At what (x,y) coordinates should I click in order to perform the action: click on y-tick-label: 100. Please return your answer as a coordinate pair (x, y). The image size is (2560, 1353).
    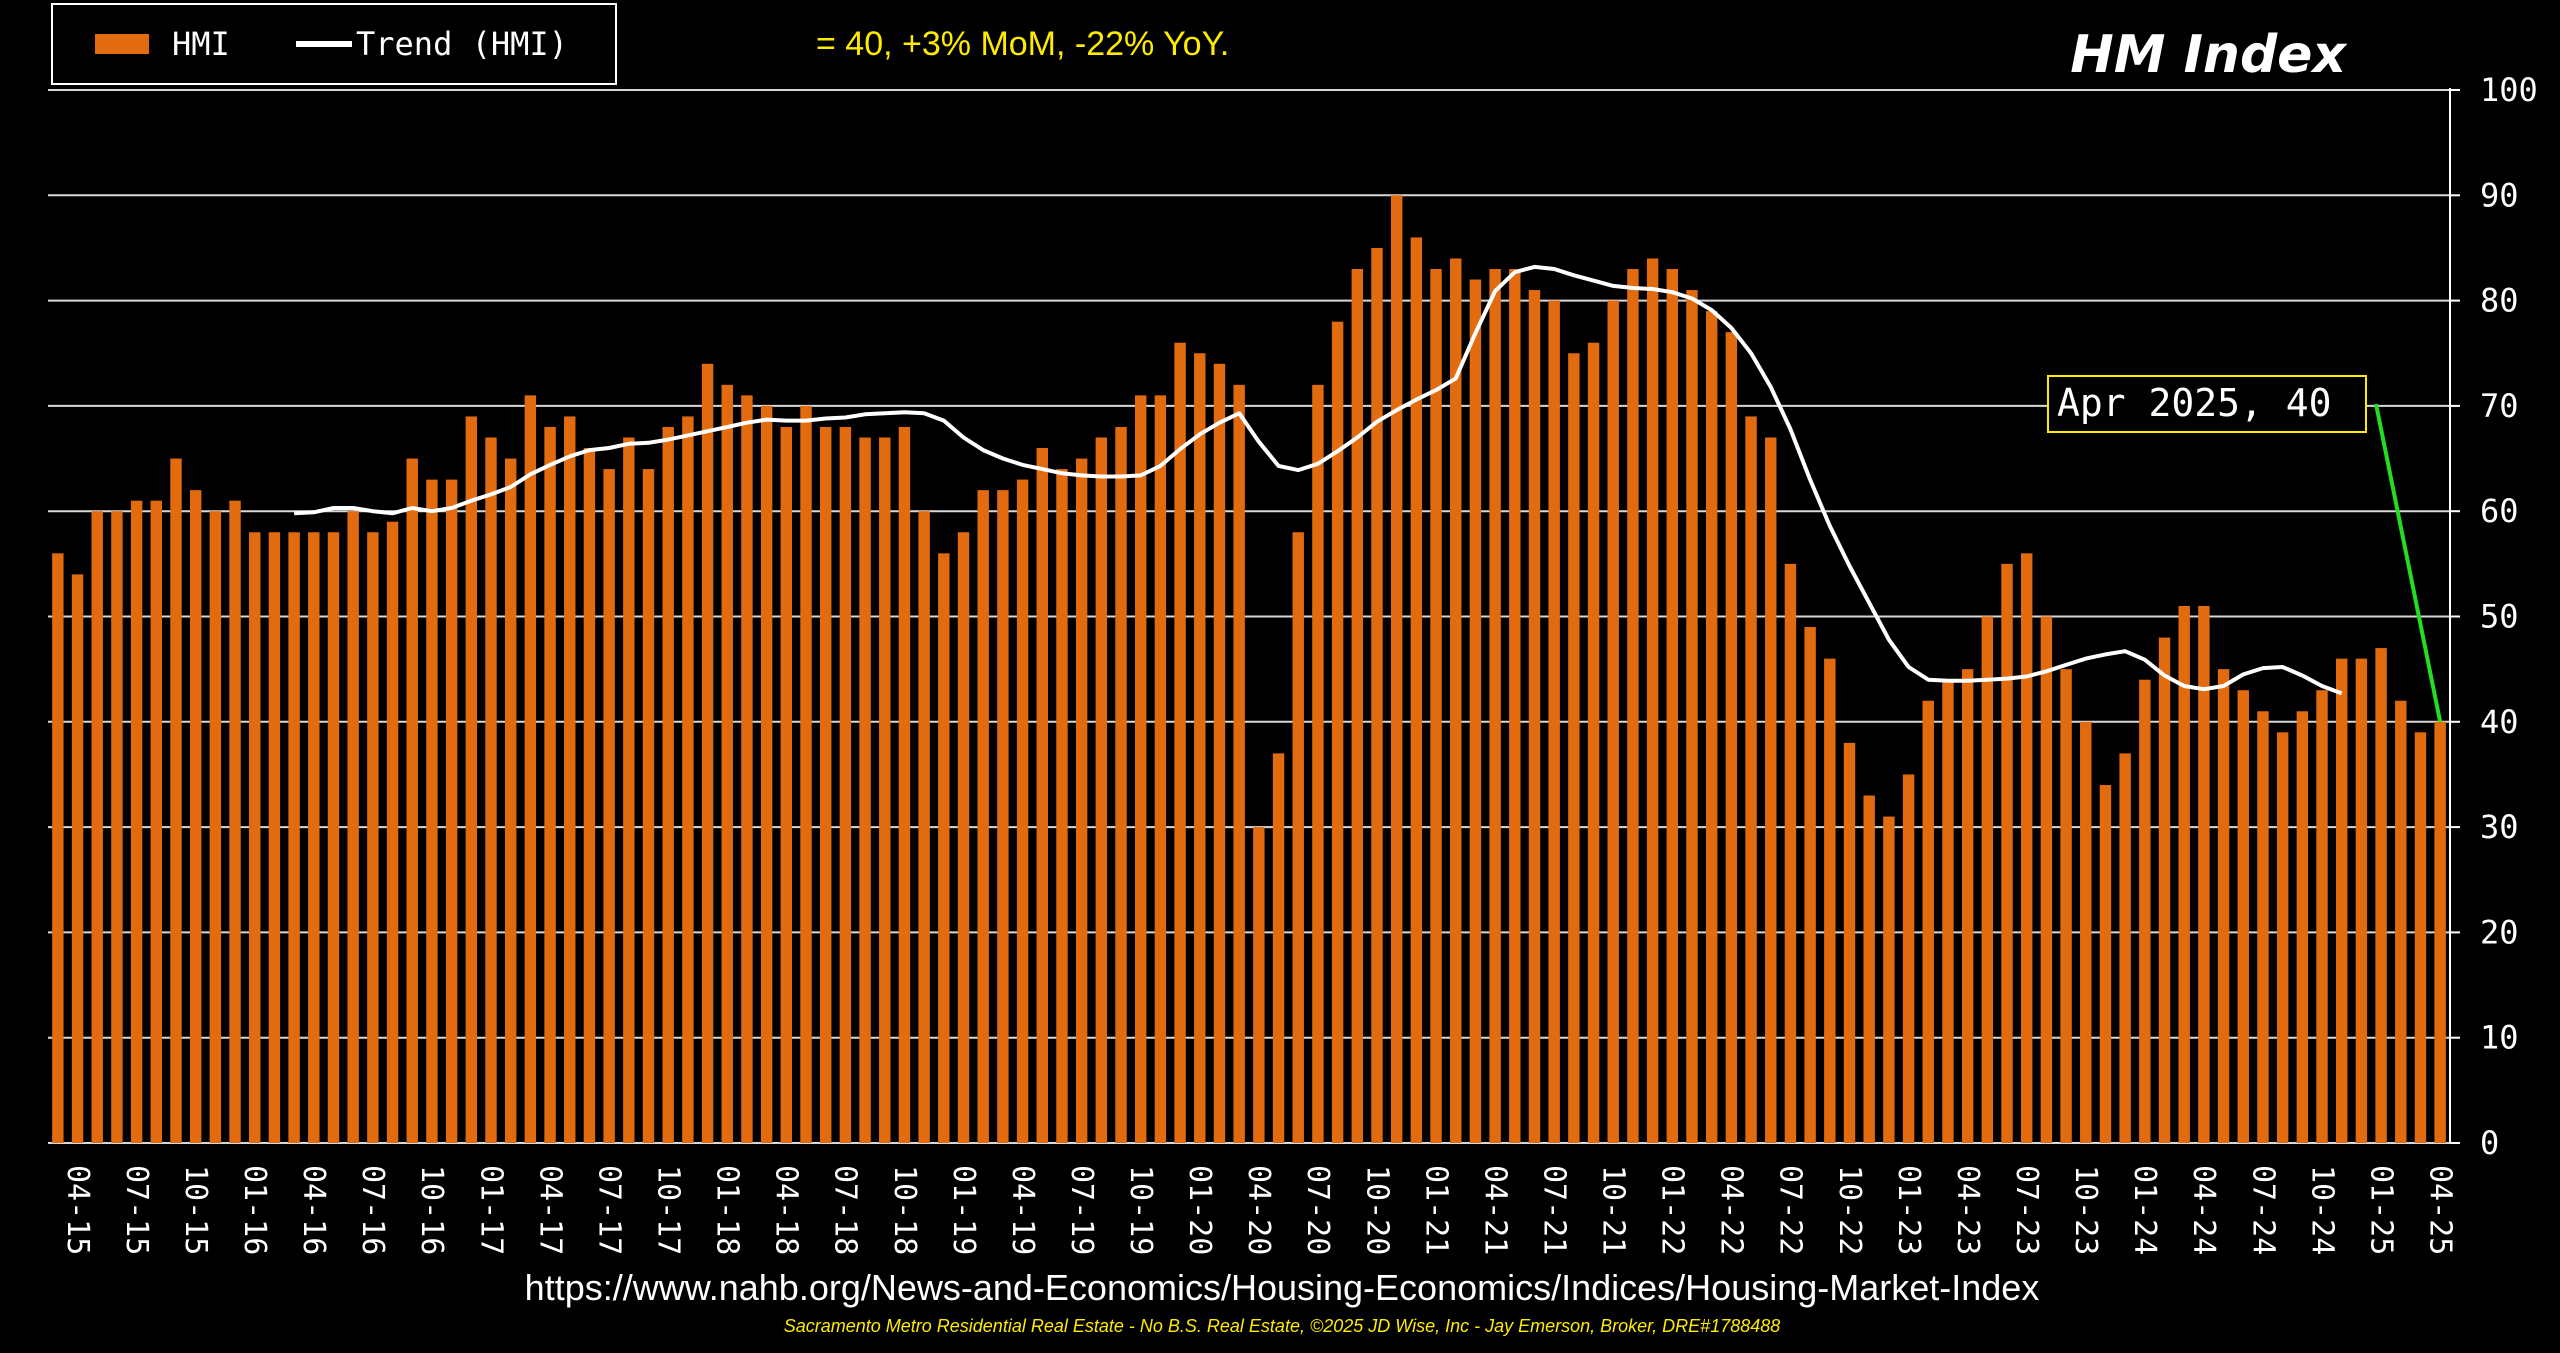
    Looking at the image, I should click on (2509, 90).